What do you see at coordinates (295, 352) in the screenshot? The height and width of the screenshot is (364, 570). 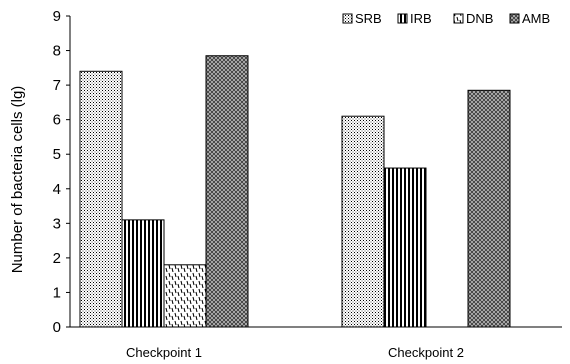 I see `category-labels: Checkpoint 1 Checkpoint 2` at bounding box center [295, 352].